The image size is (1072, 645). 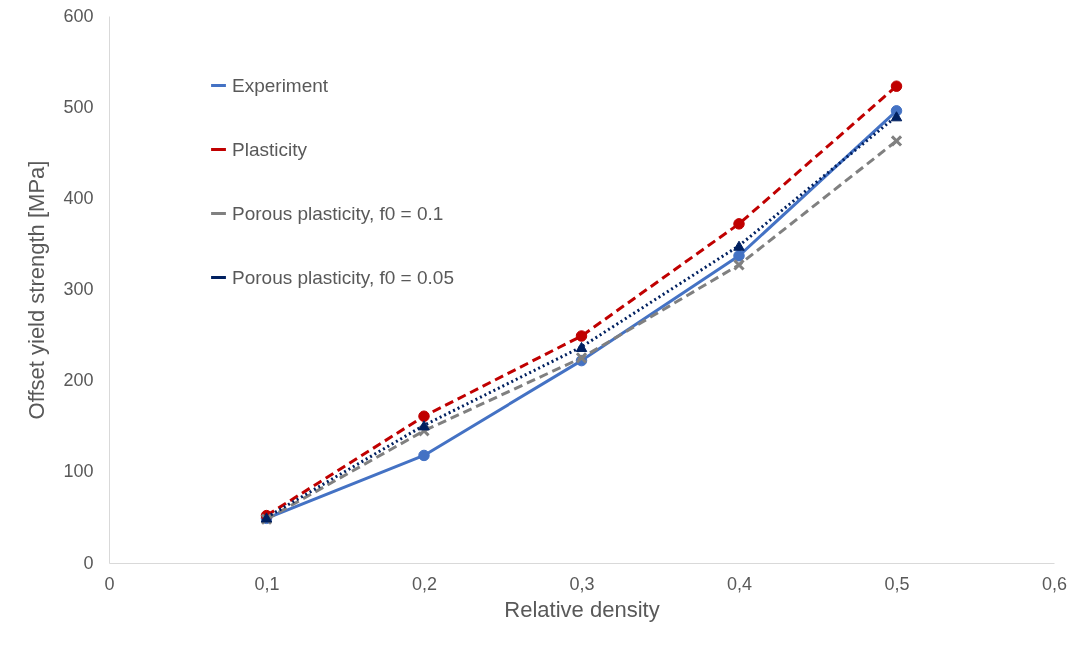 What do you see at coordinates (37, 290) in the screenshot?
I see `y-axis-title: Offset yield strength [MPa]` at bounding box center [37, 290].